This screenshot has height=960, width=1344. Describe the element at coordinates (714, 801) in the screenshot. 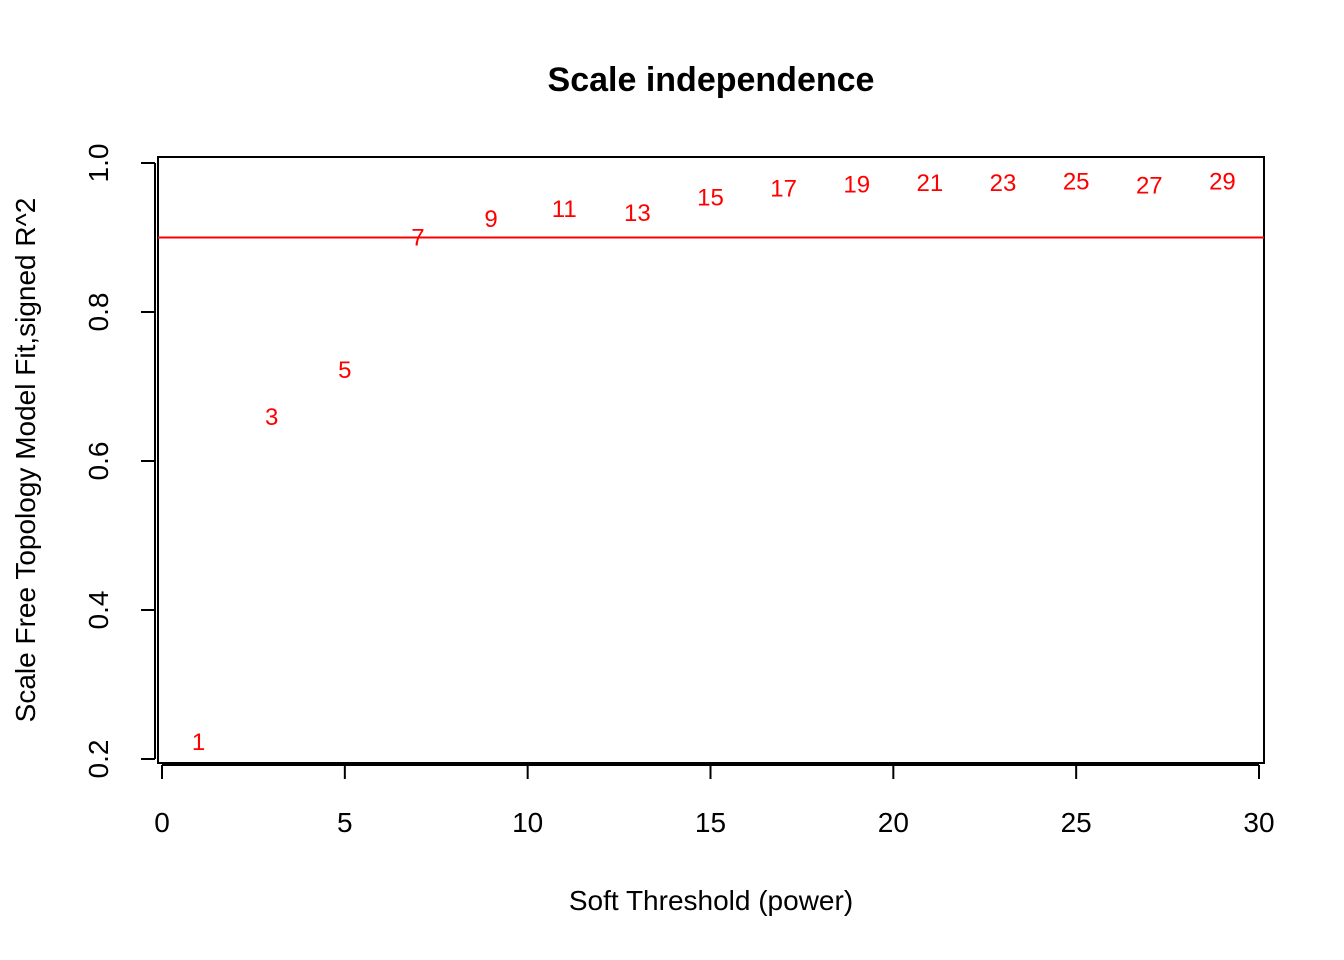

I see `x-axis: 0 5 10 15 20 25 30` at that location.